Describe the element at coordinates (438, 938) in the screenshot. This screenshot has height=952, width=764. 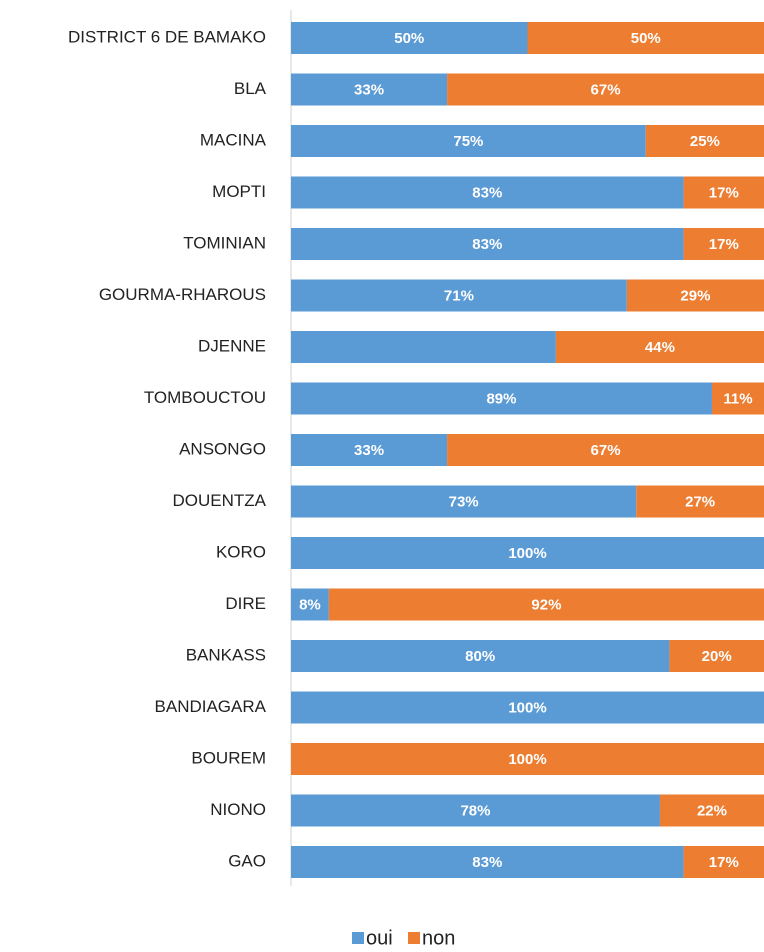
I see `legend-label: non` at that location.